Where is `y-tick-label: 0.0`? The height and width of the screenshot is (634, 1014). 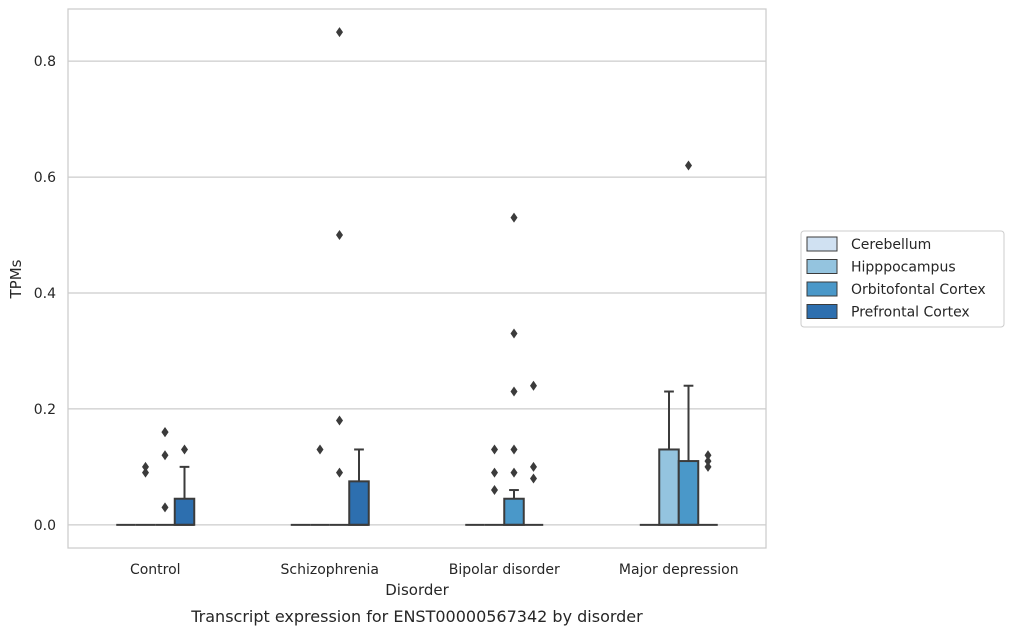 y-tick-label: 0.0 is located at coordinates (45, 526).